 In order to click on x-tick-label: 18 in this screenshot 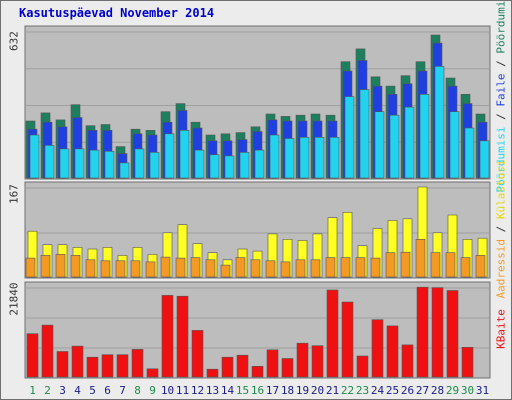, I will do `click(287, 390)`.